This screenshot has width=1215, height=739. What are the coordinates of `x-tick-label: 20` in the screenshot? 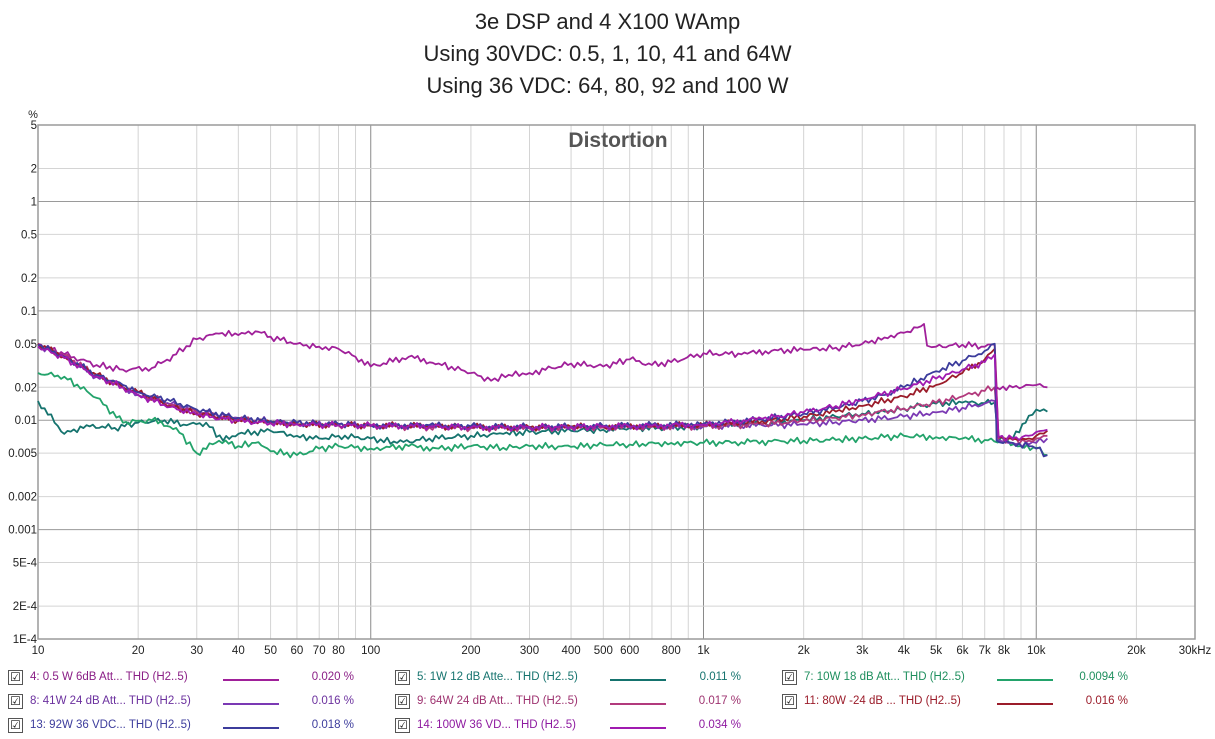 It's located at (138, 651).